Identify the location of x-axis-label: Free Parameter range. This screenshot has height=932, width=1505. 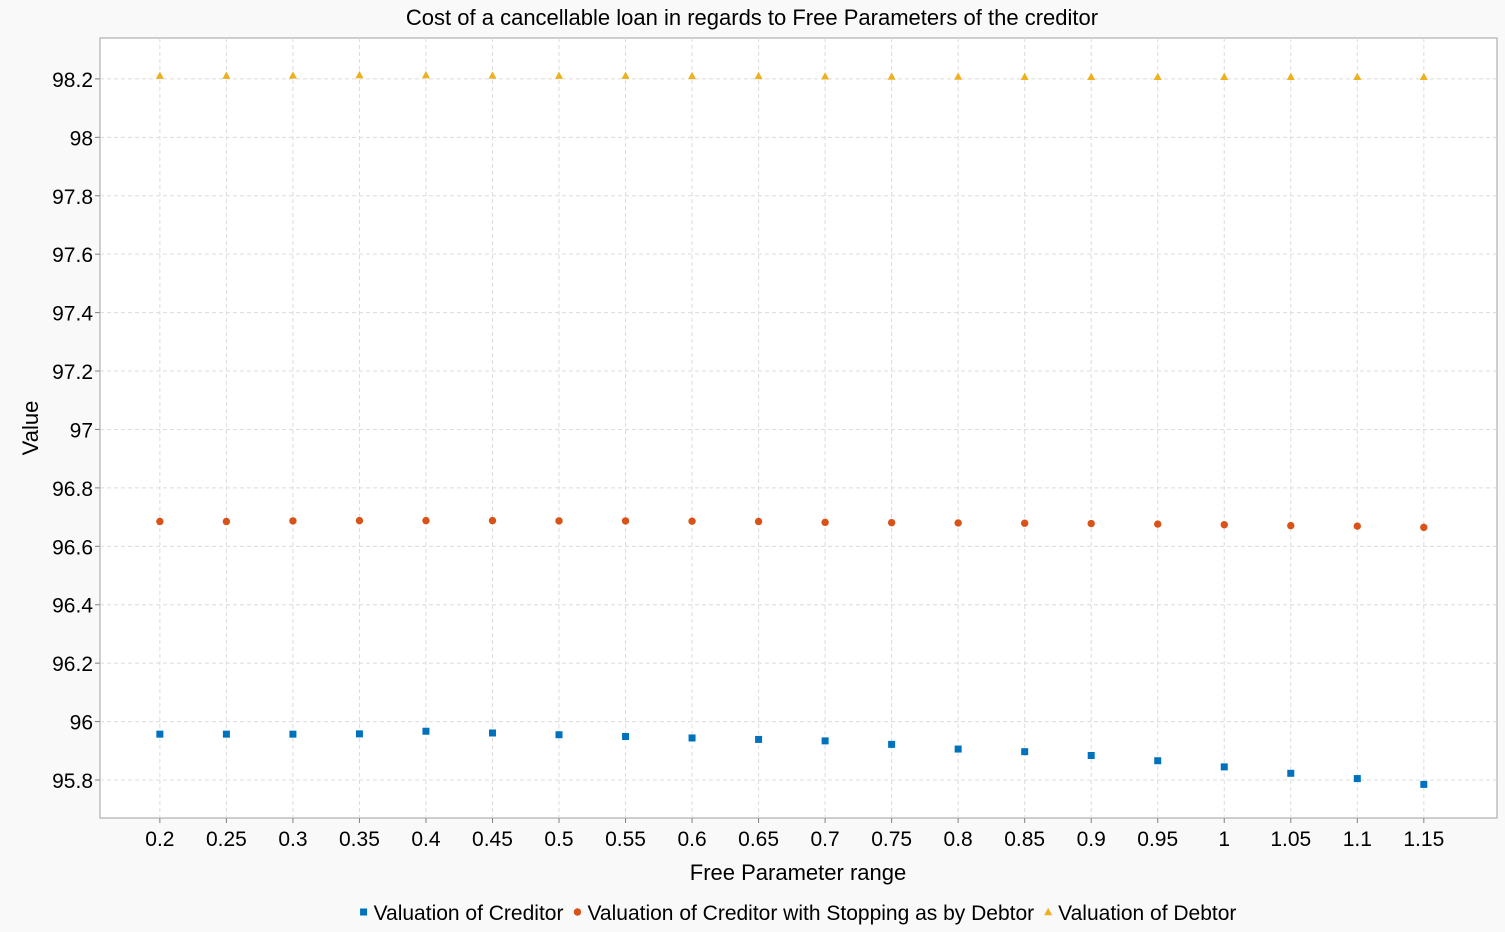
(798, 872).